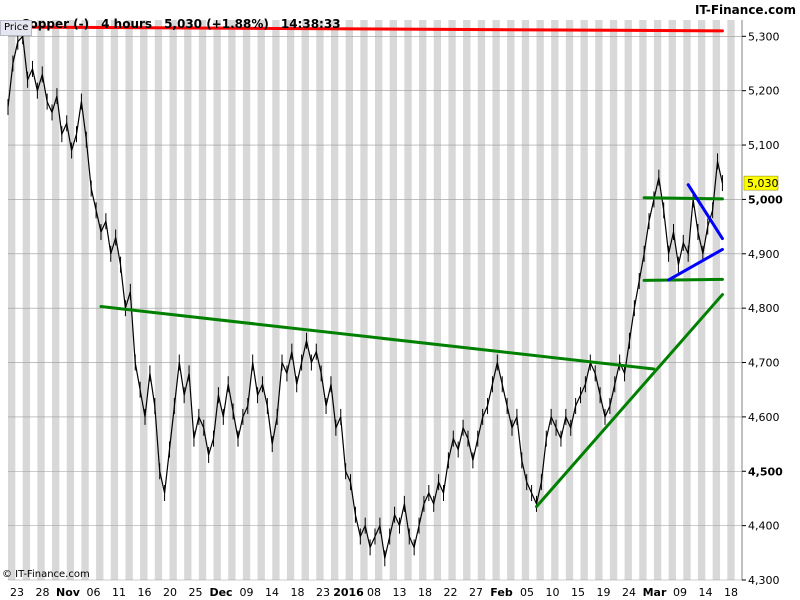 The width and height of the screenshot is (800, 600). What do you see at coordinates (170, 592) in the screenshot?
I see `x-tick-label: 20` at bounding box center [170, 592].